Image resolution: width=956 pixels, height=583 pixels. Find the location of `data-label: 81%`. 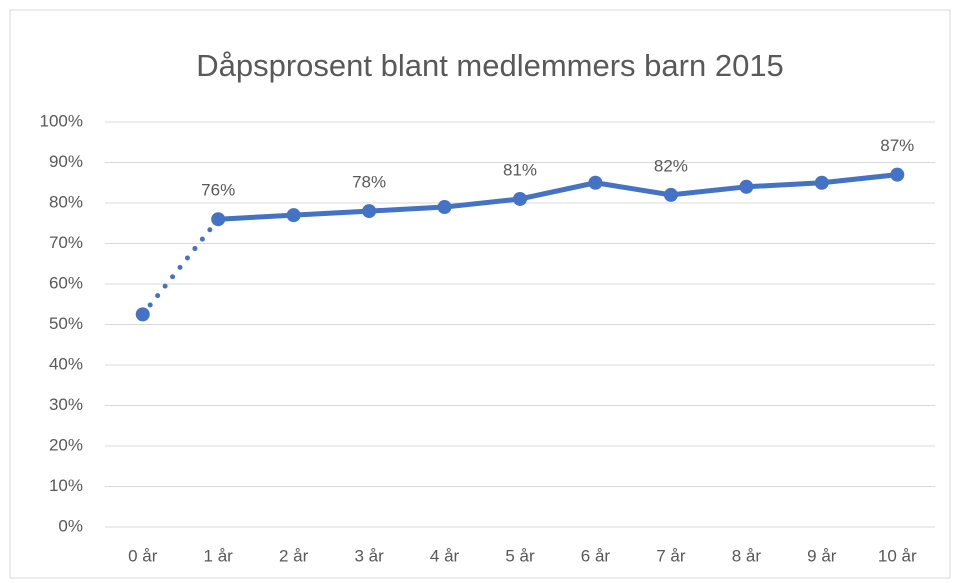

data-label: 81% is located at coordinates (520, 169).